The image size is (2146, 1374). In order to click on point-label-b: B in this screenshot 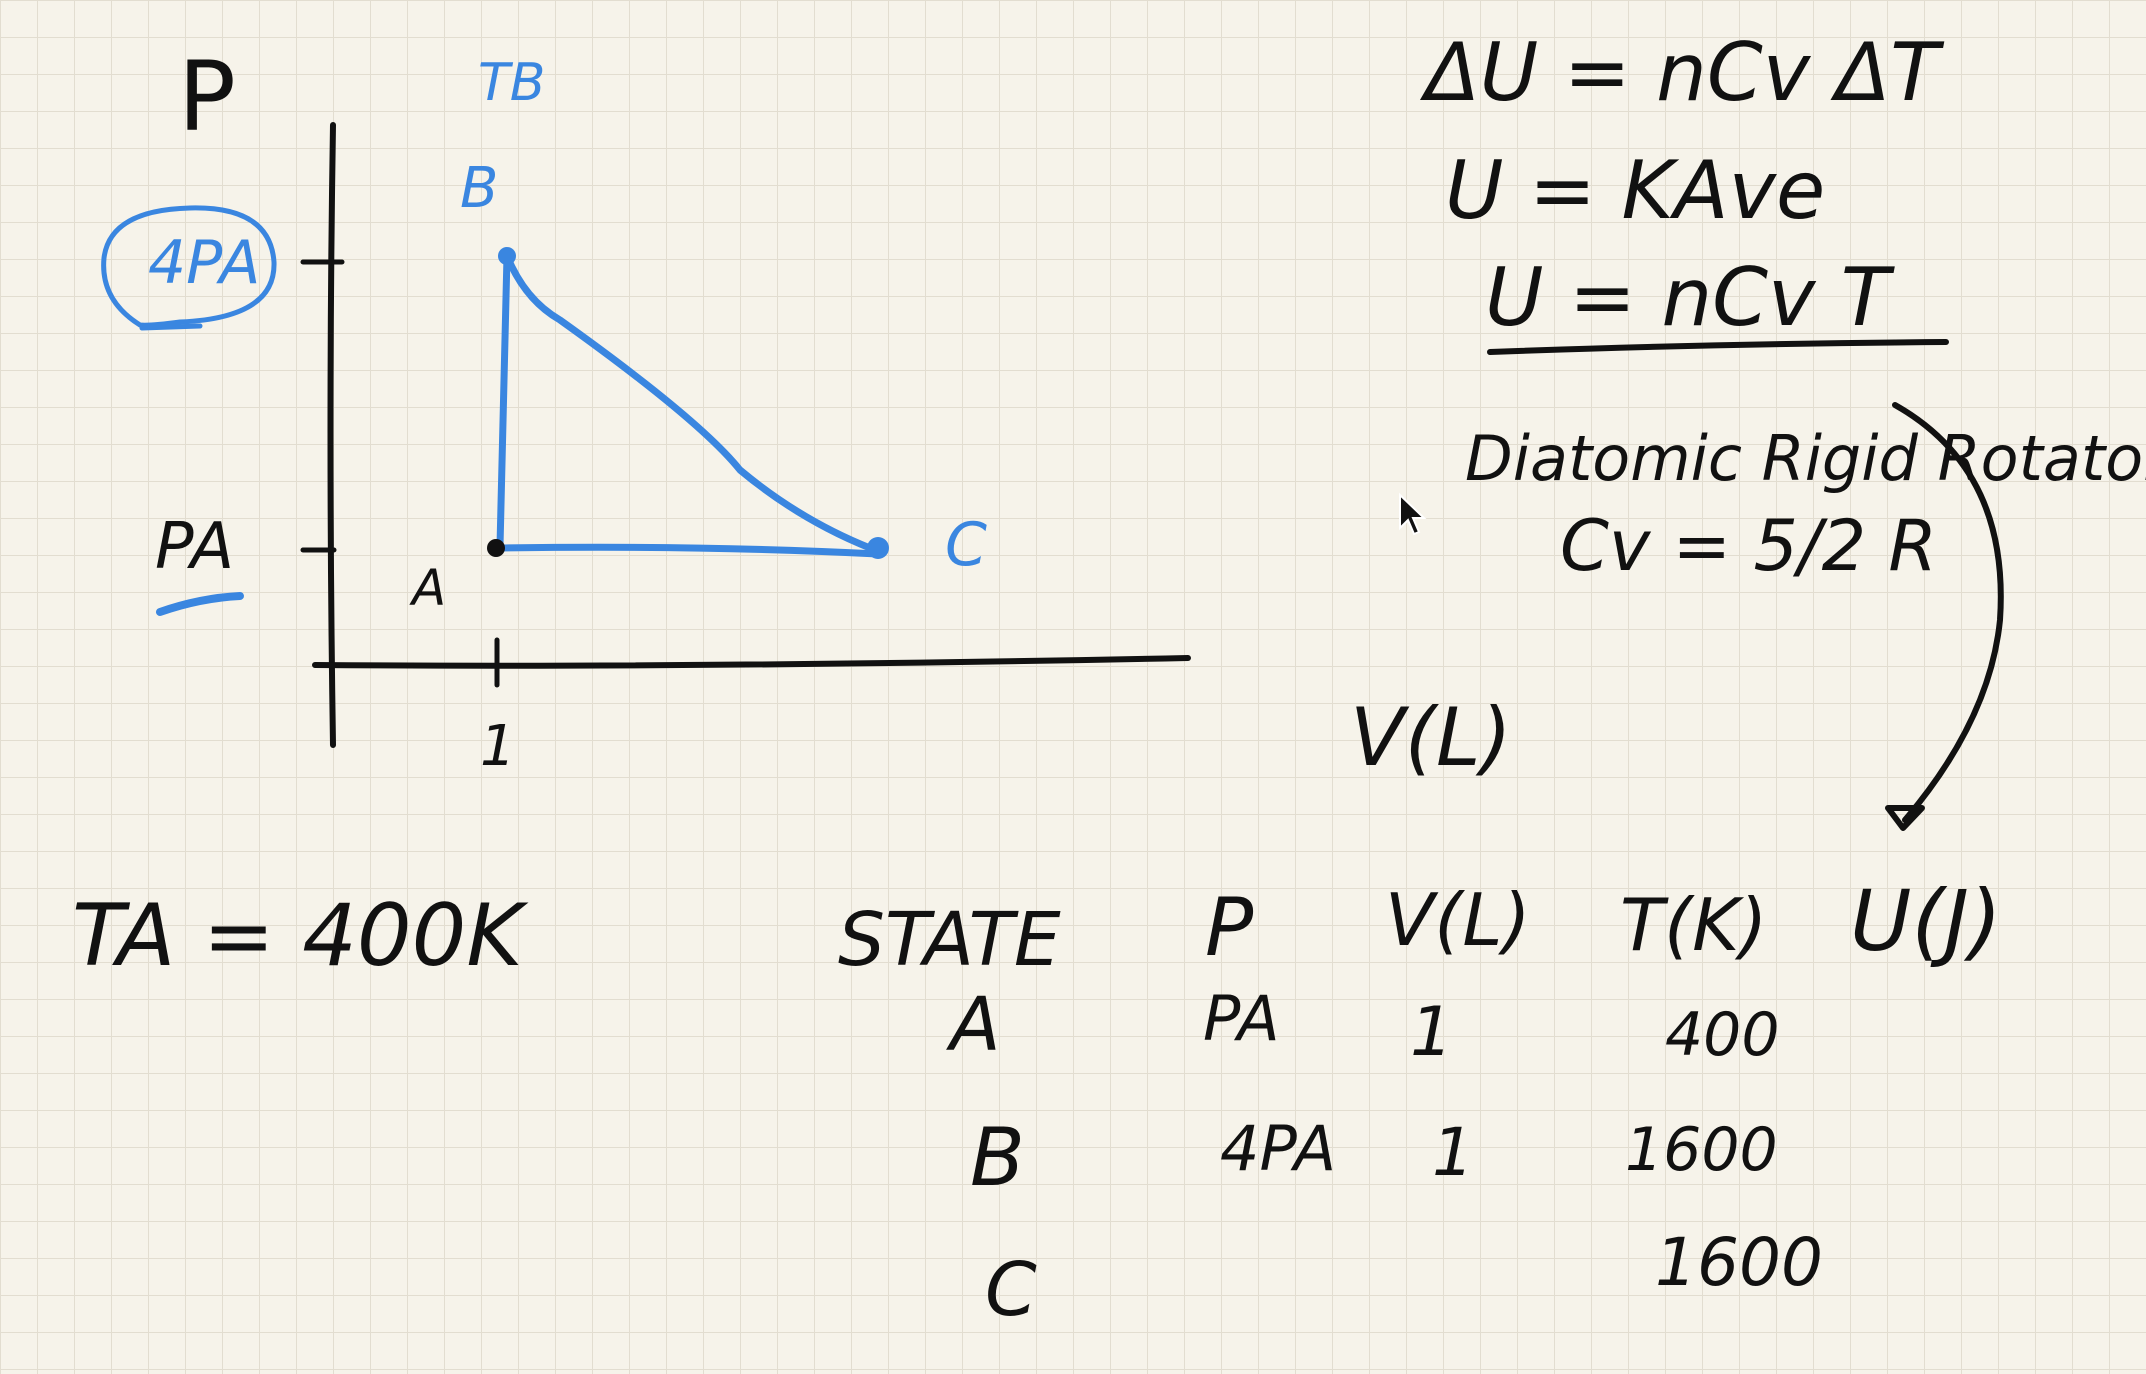, I will do `click(479, 188)`.